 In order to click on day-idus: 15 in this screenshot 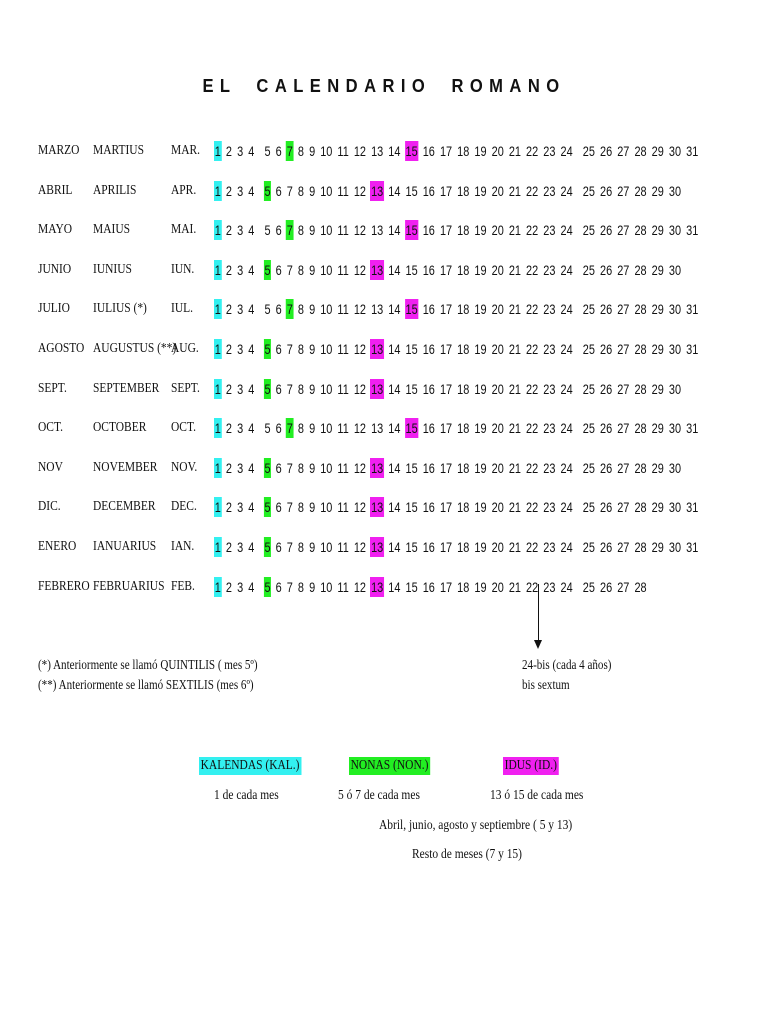, I will do `click(411, 151)`.